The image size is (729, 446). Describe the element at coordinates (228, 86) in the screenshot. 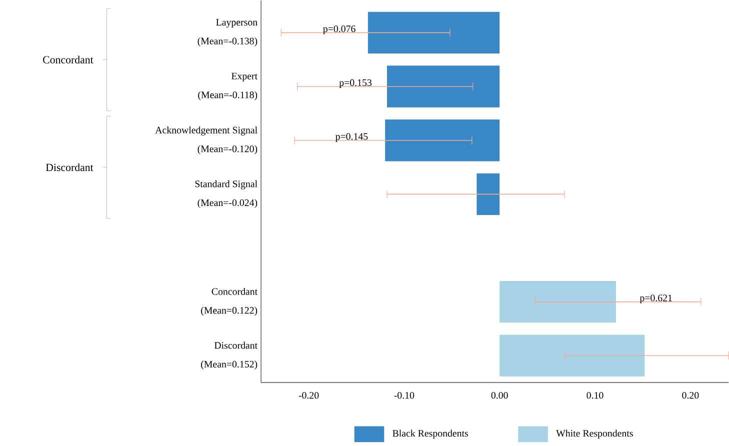

I see `y-tick-label: Expert (Mean=-0.118)` at that location.